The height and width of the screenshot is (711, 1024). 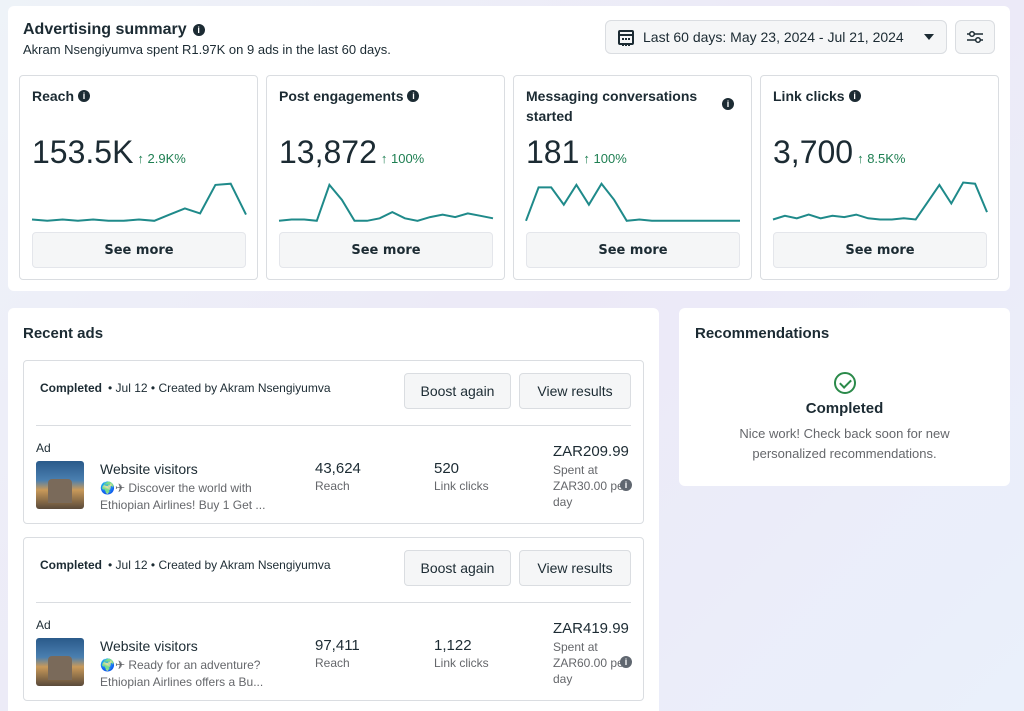 What do you see at coordinates (447, 468) in the screenshot?
I see `link-clicks-value: 520` at bounding box center [447, 468].